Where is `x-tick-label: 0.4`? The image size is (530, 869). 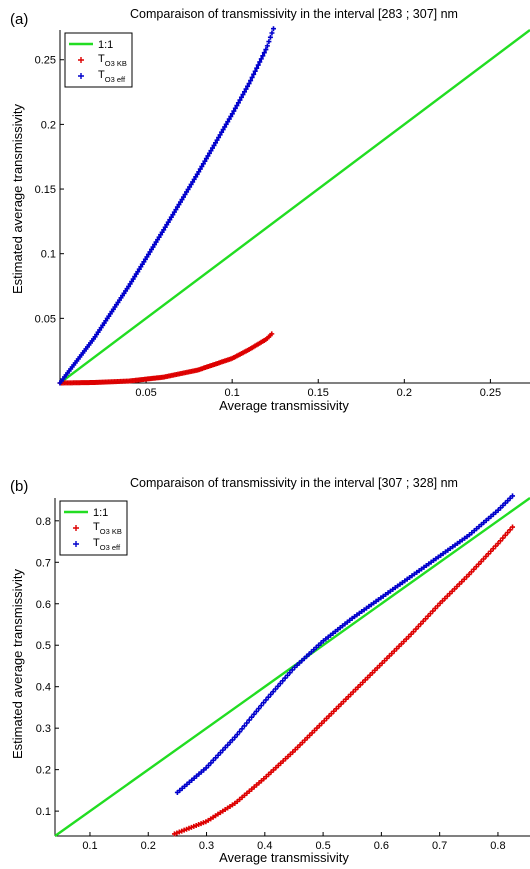
x-tick-label: 0.4 is located at coordinates (264, 846).